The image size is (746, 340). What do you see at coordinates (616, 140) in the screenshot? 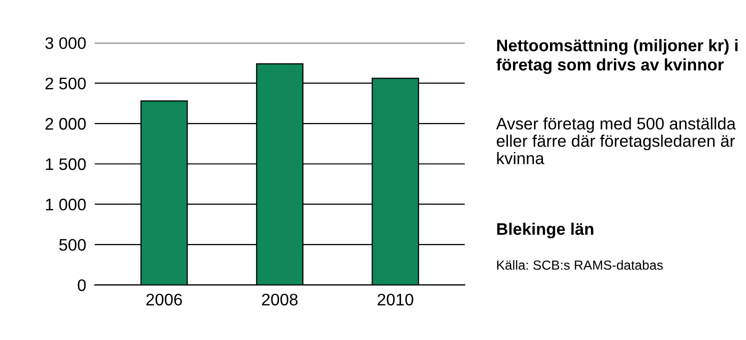
I see `text: Avser företag med 500 anställda eller färre där företagsledaren är kvinna` at bounding box center [616, 140].